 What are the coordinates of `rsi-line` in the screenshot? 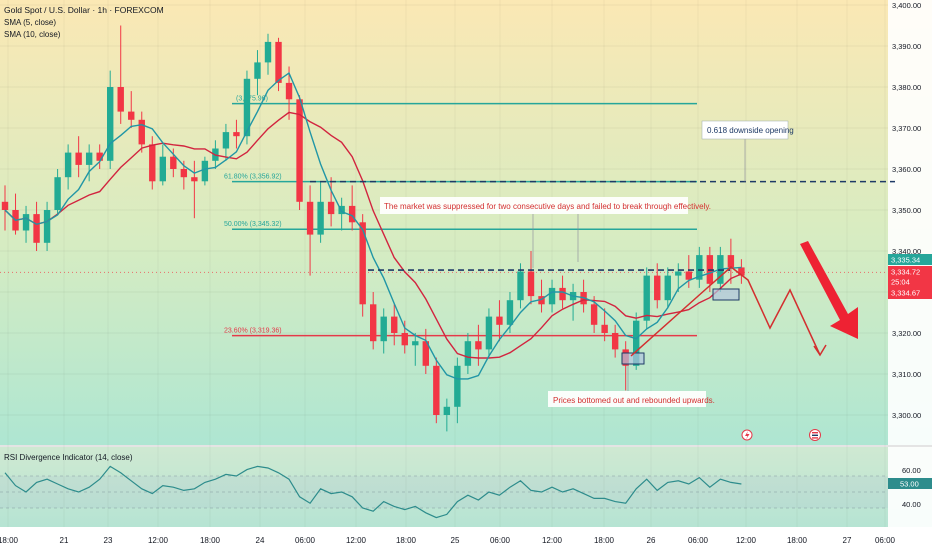 It's located at (373, 492).